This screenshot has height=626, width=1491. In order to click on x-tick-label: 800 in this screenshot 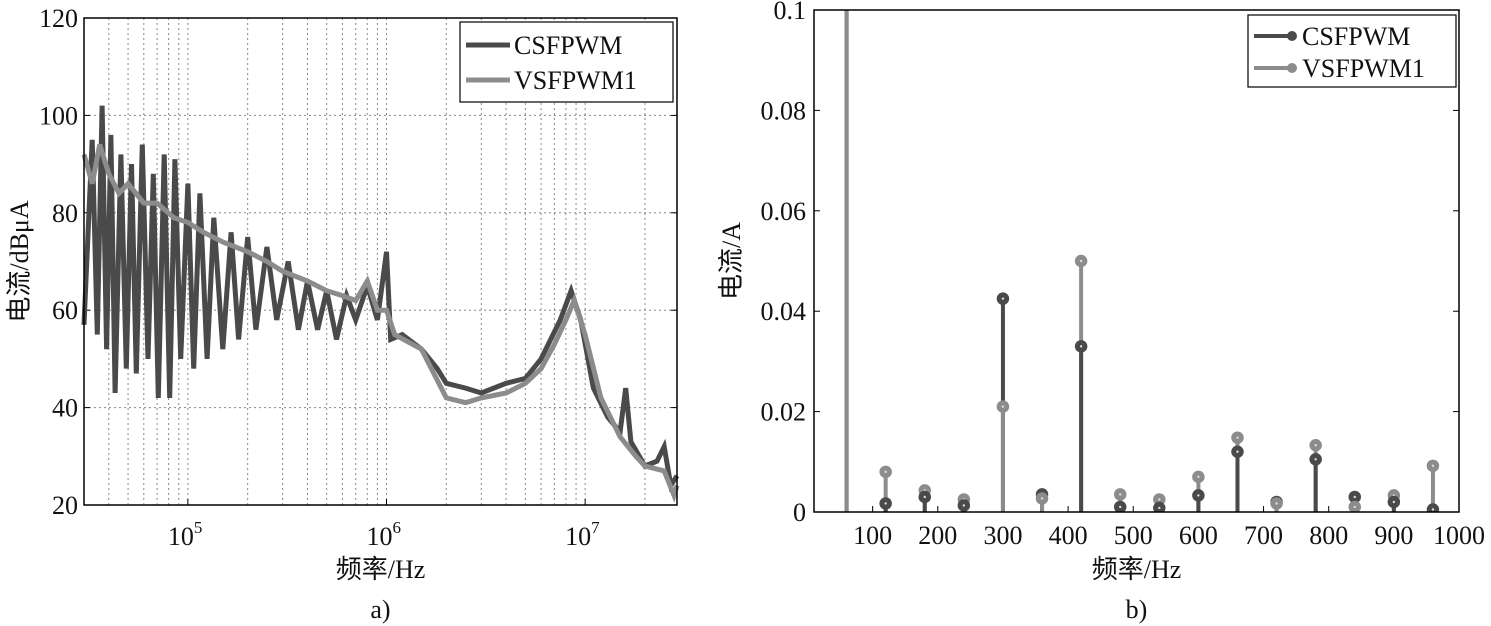, I will do `click(1328, 535)`.